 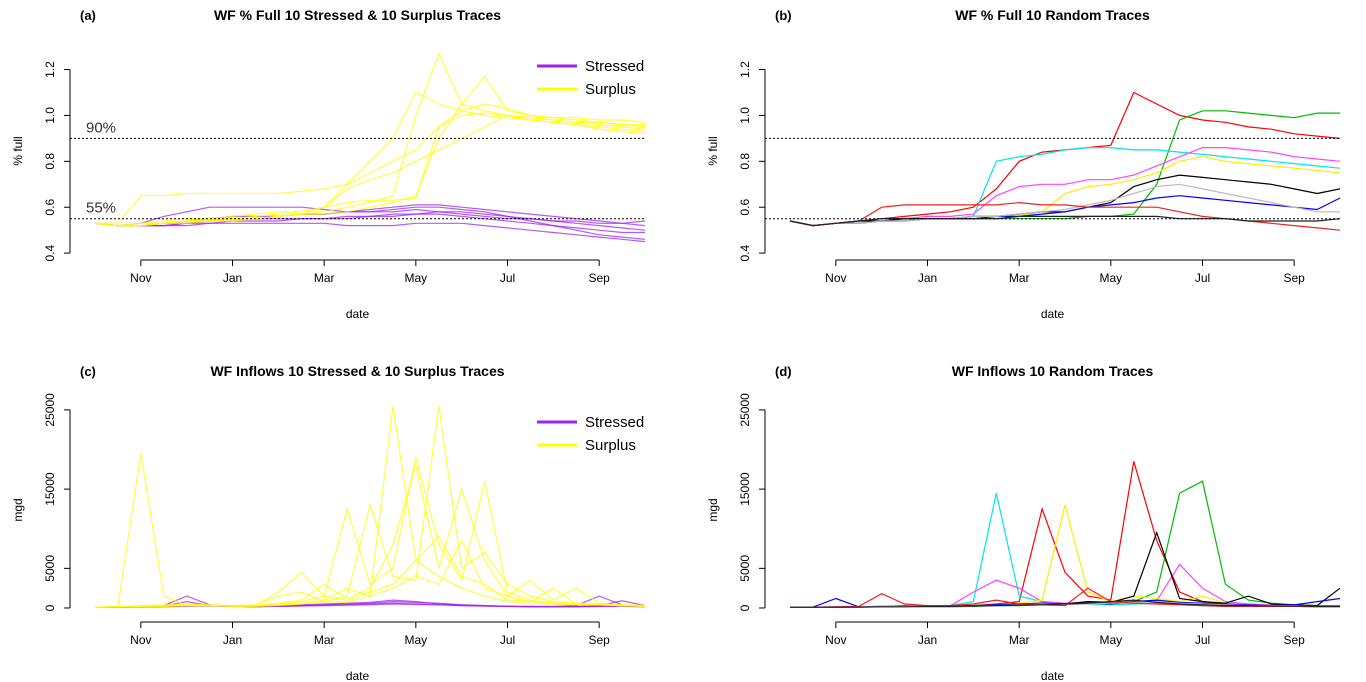 What do you see at coordinates (88, 15) in the screenshot?
I see `panel-tag: (a)` at bounding box center [88, 15].